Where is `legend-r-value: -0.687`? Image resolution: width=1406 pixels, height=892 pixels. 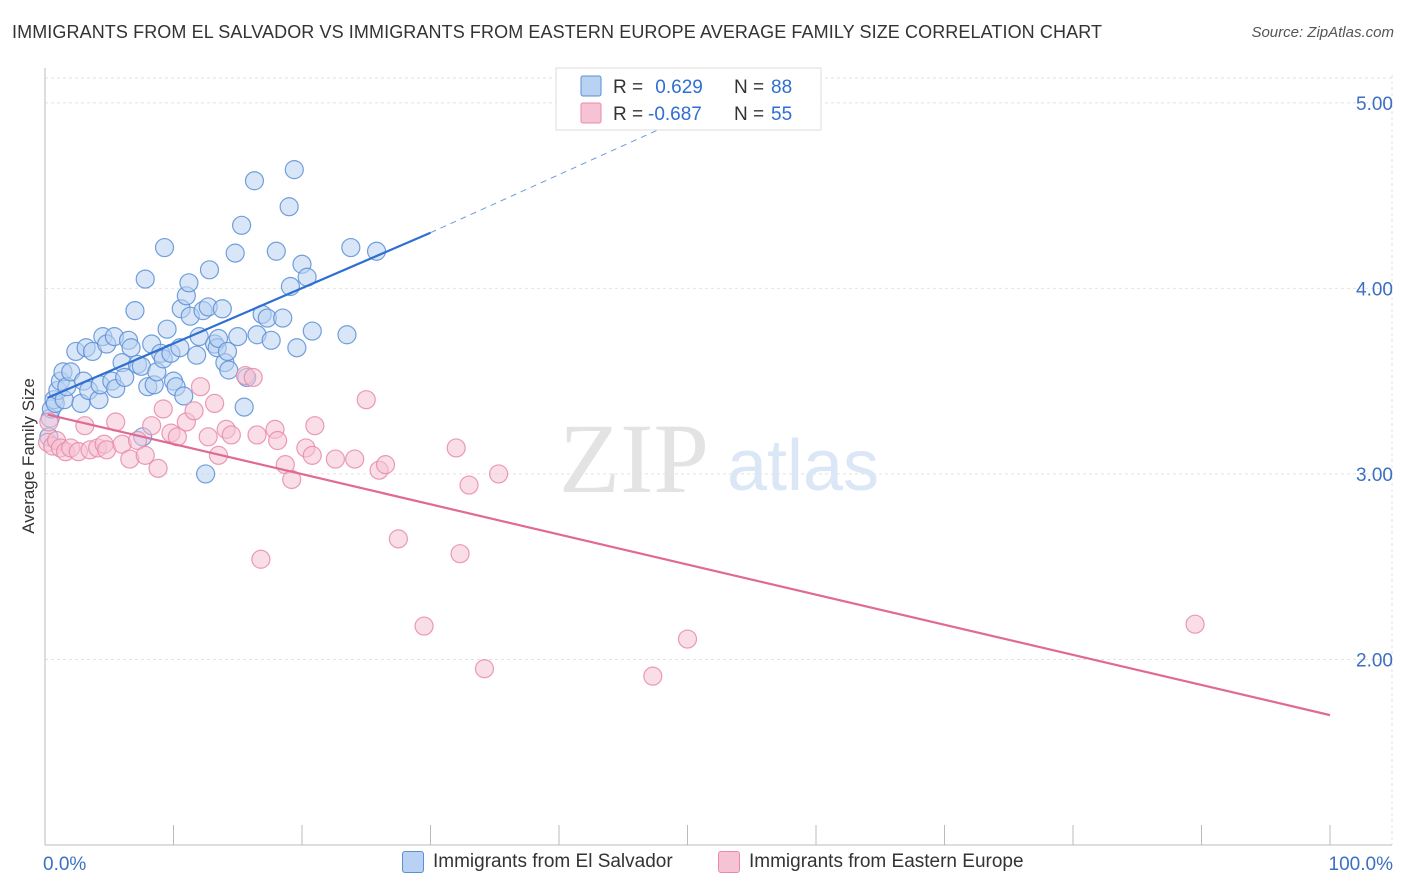
legend-r-value: -0.687 is located at coordinates (675, 114).